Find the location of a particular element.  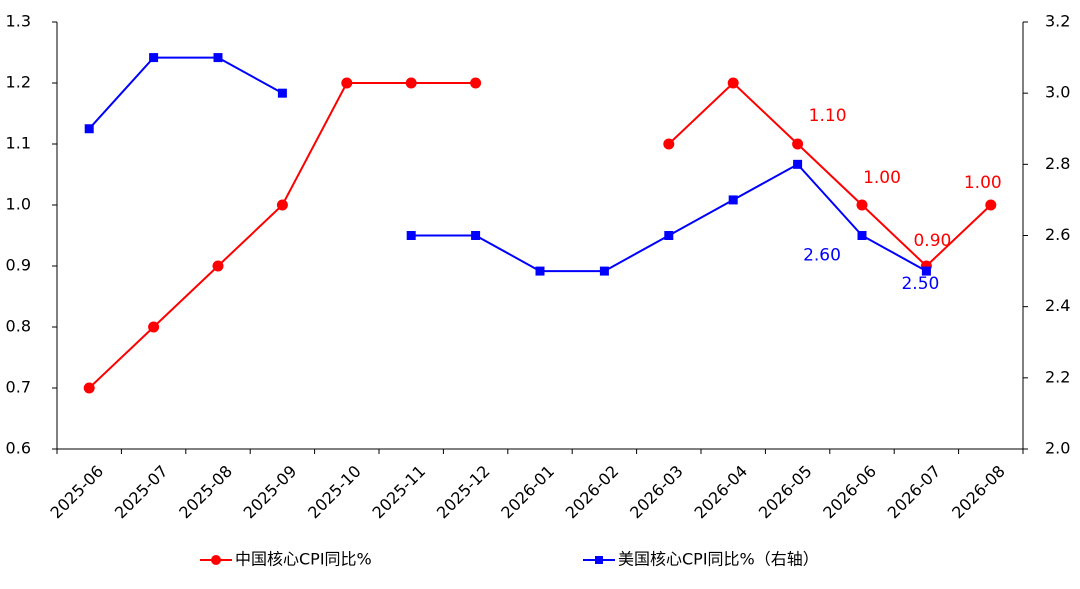

legend-label: 中国核心CPI同比% is located at coordinates (303, 559).